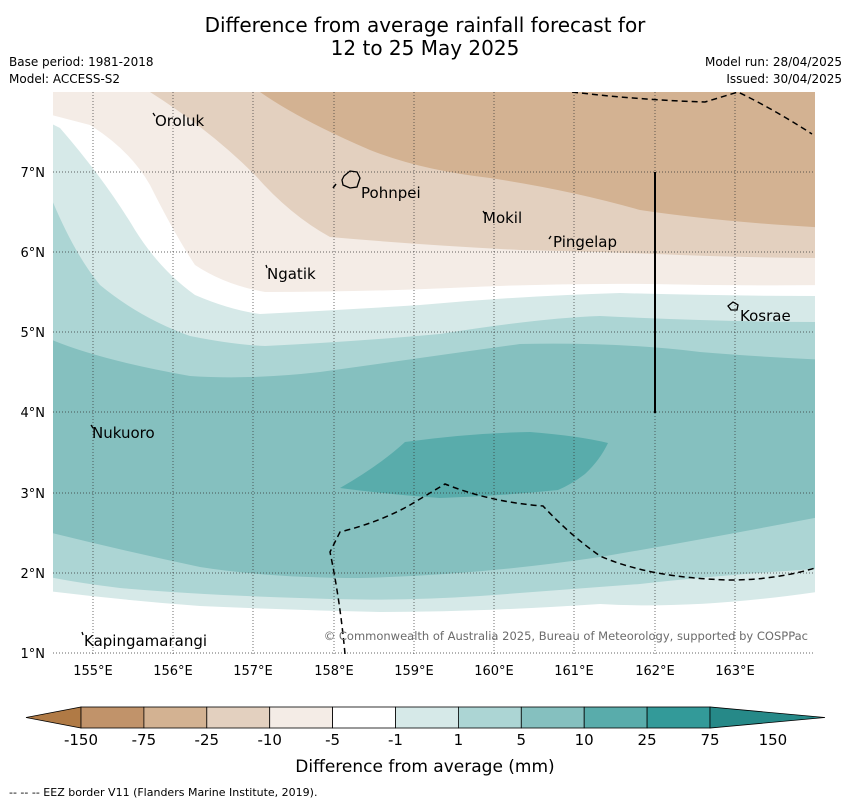 Image resolution: width=850 pixels, height=804 pixels. Describe the element at coordinates (145, 641) in the screenshot. I see `place-label-kapingamarangi: Kapingamarangi` at that location.